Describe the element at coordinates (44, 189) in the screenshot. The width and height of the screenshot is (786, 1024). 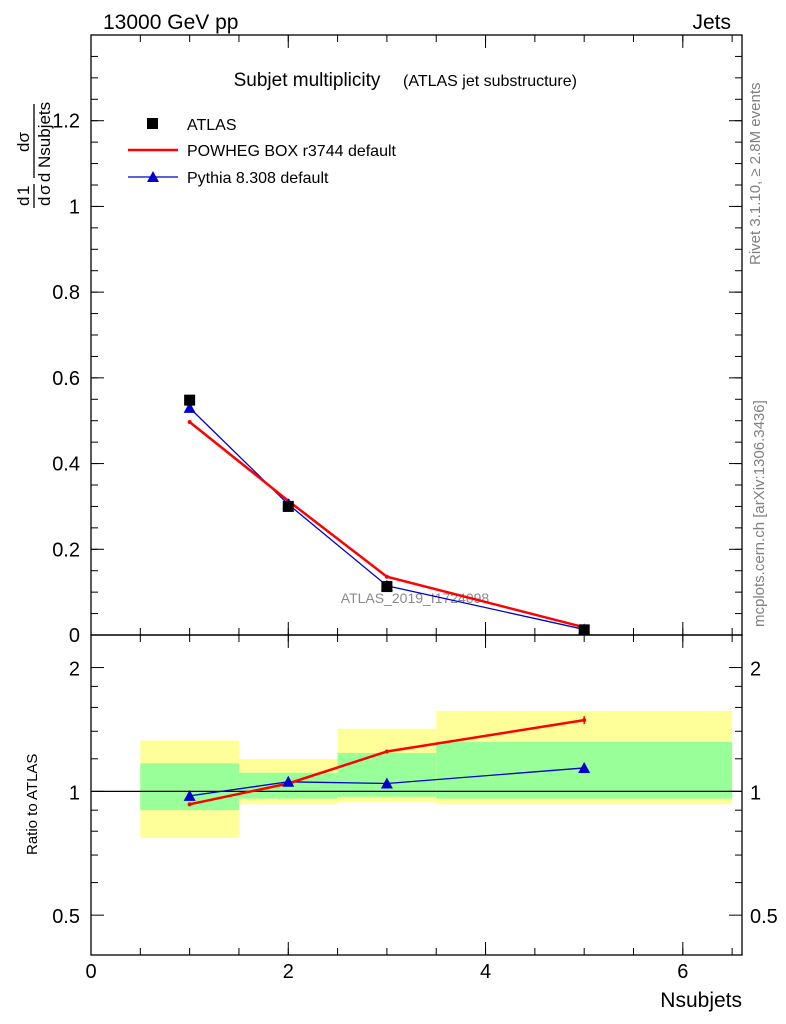
I see `ylabel-sigma: σ` at that location.